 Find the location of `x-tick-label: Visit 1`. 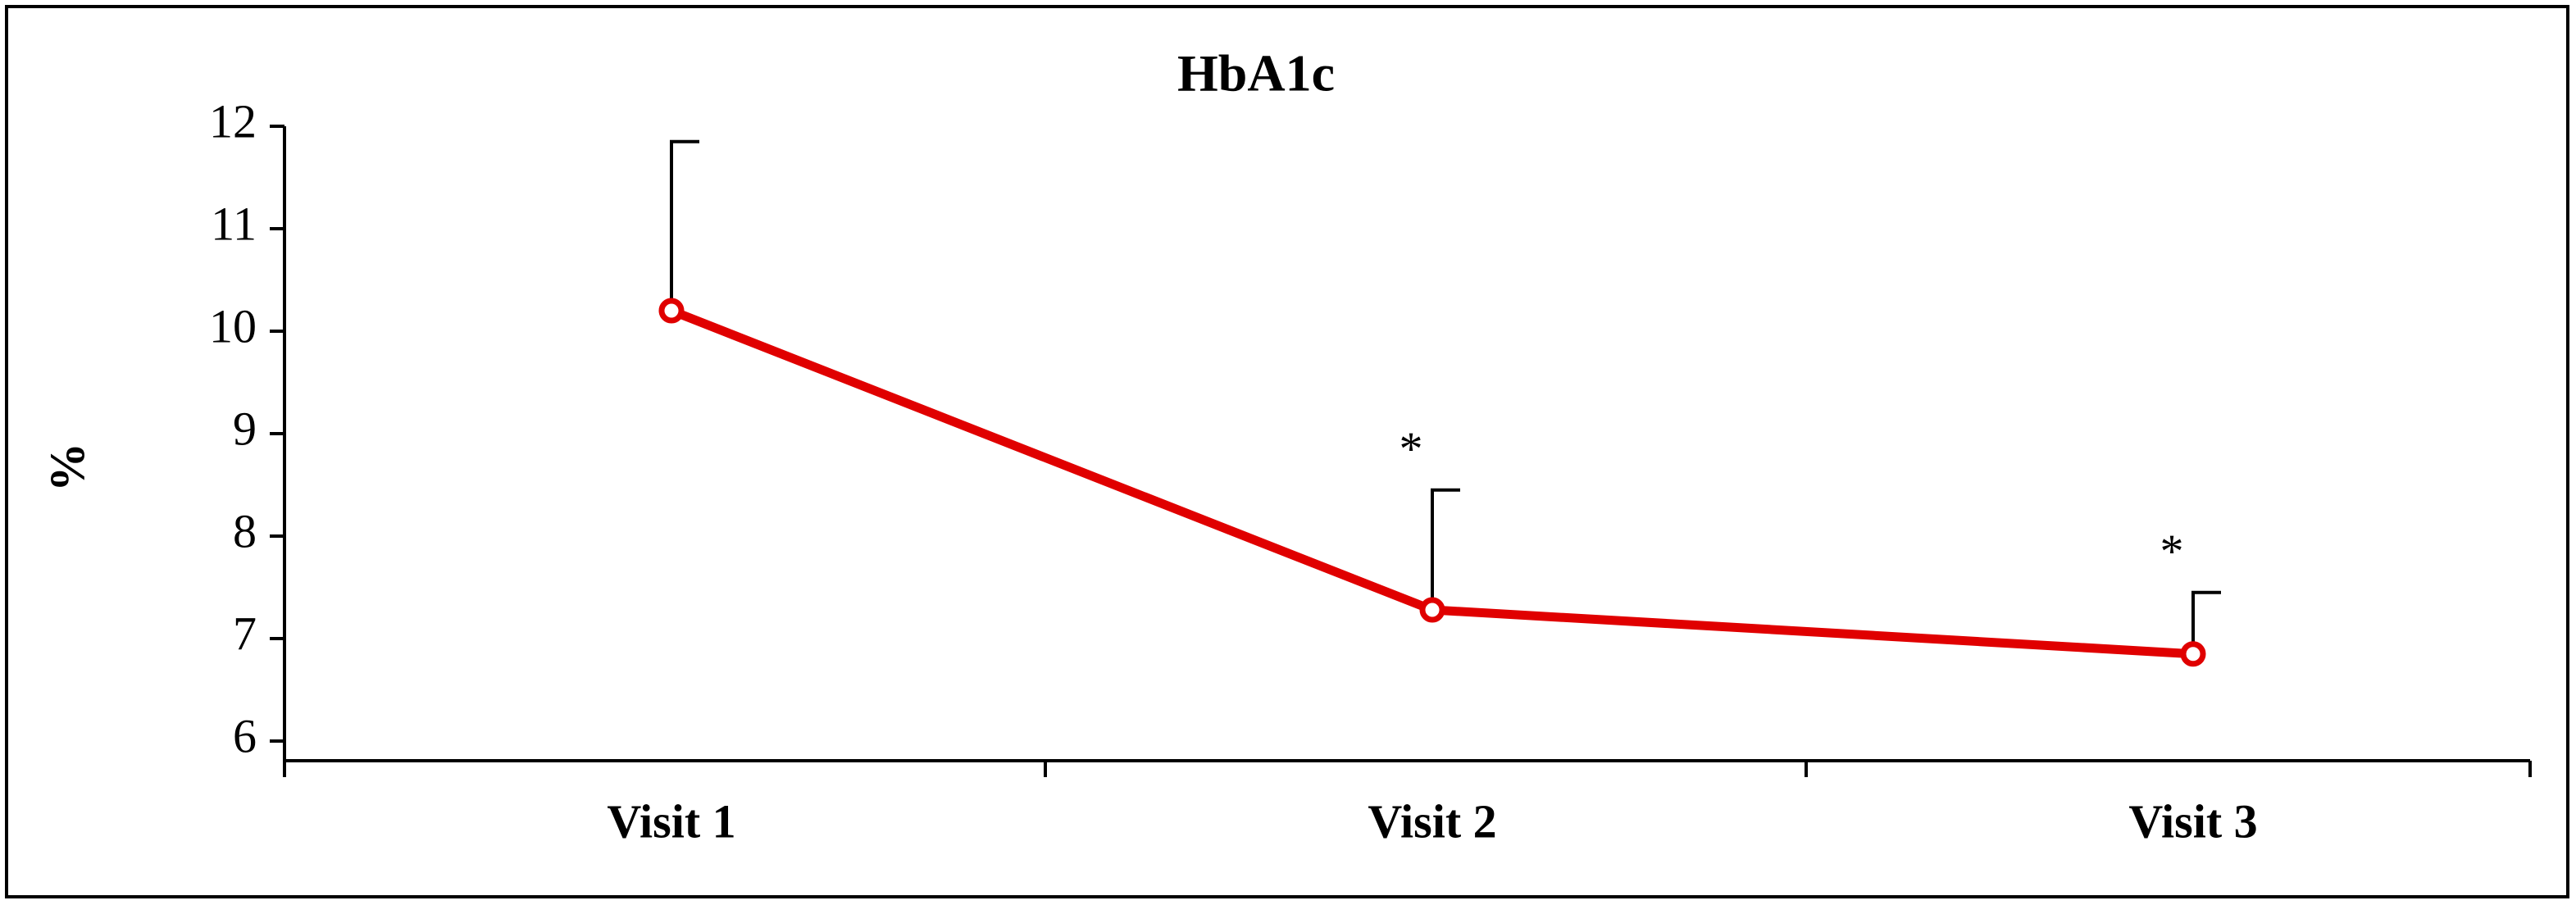

x-tick-label: Visit 1 is located at coordinates (671, 821).